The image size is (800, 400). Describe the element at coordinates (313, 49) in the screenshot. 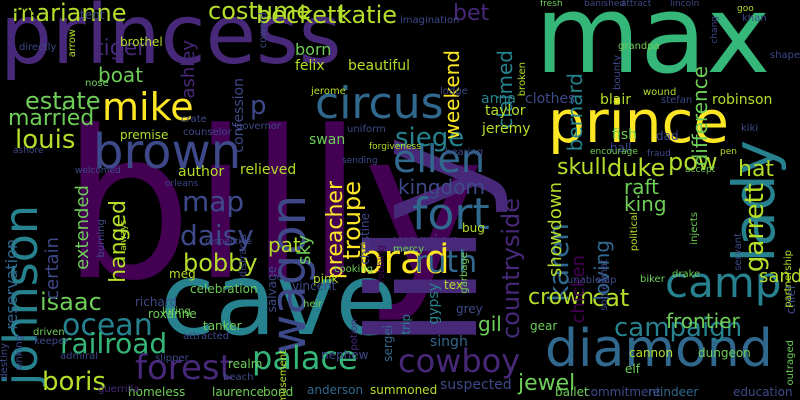

I see `word-born: born` at that location.